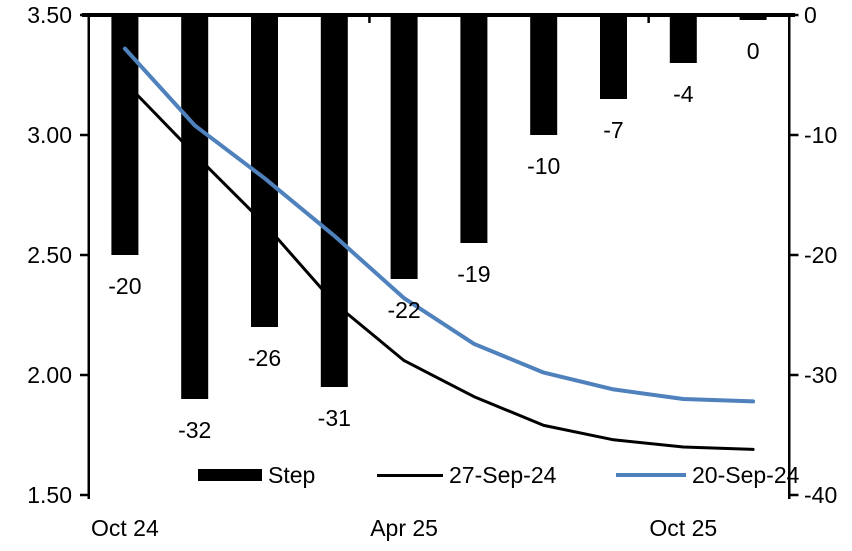 Image resolution: width=852 pixels, height=551 pixels. I want to click on left-axis-tick-label: 3.00, so click(49, 134).